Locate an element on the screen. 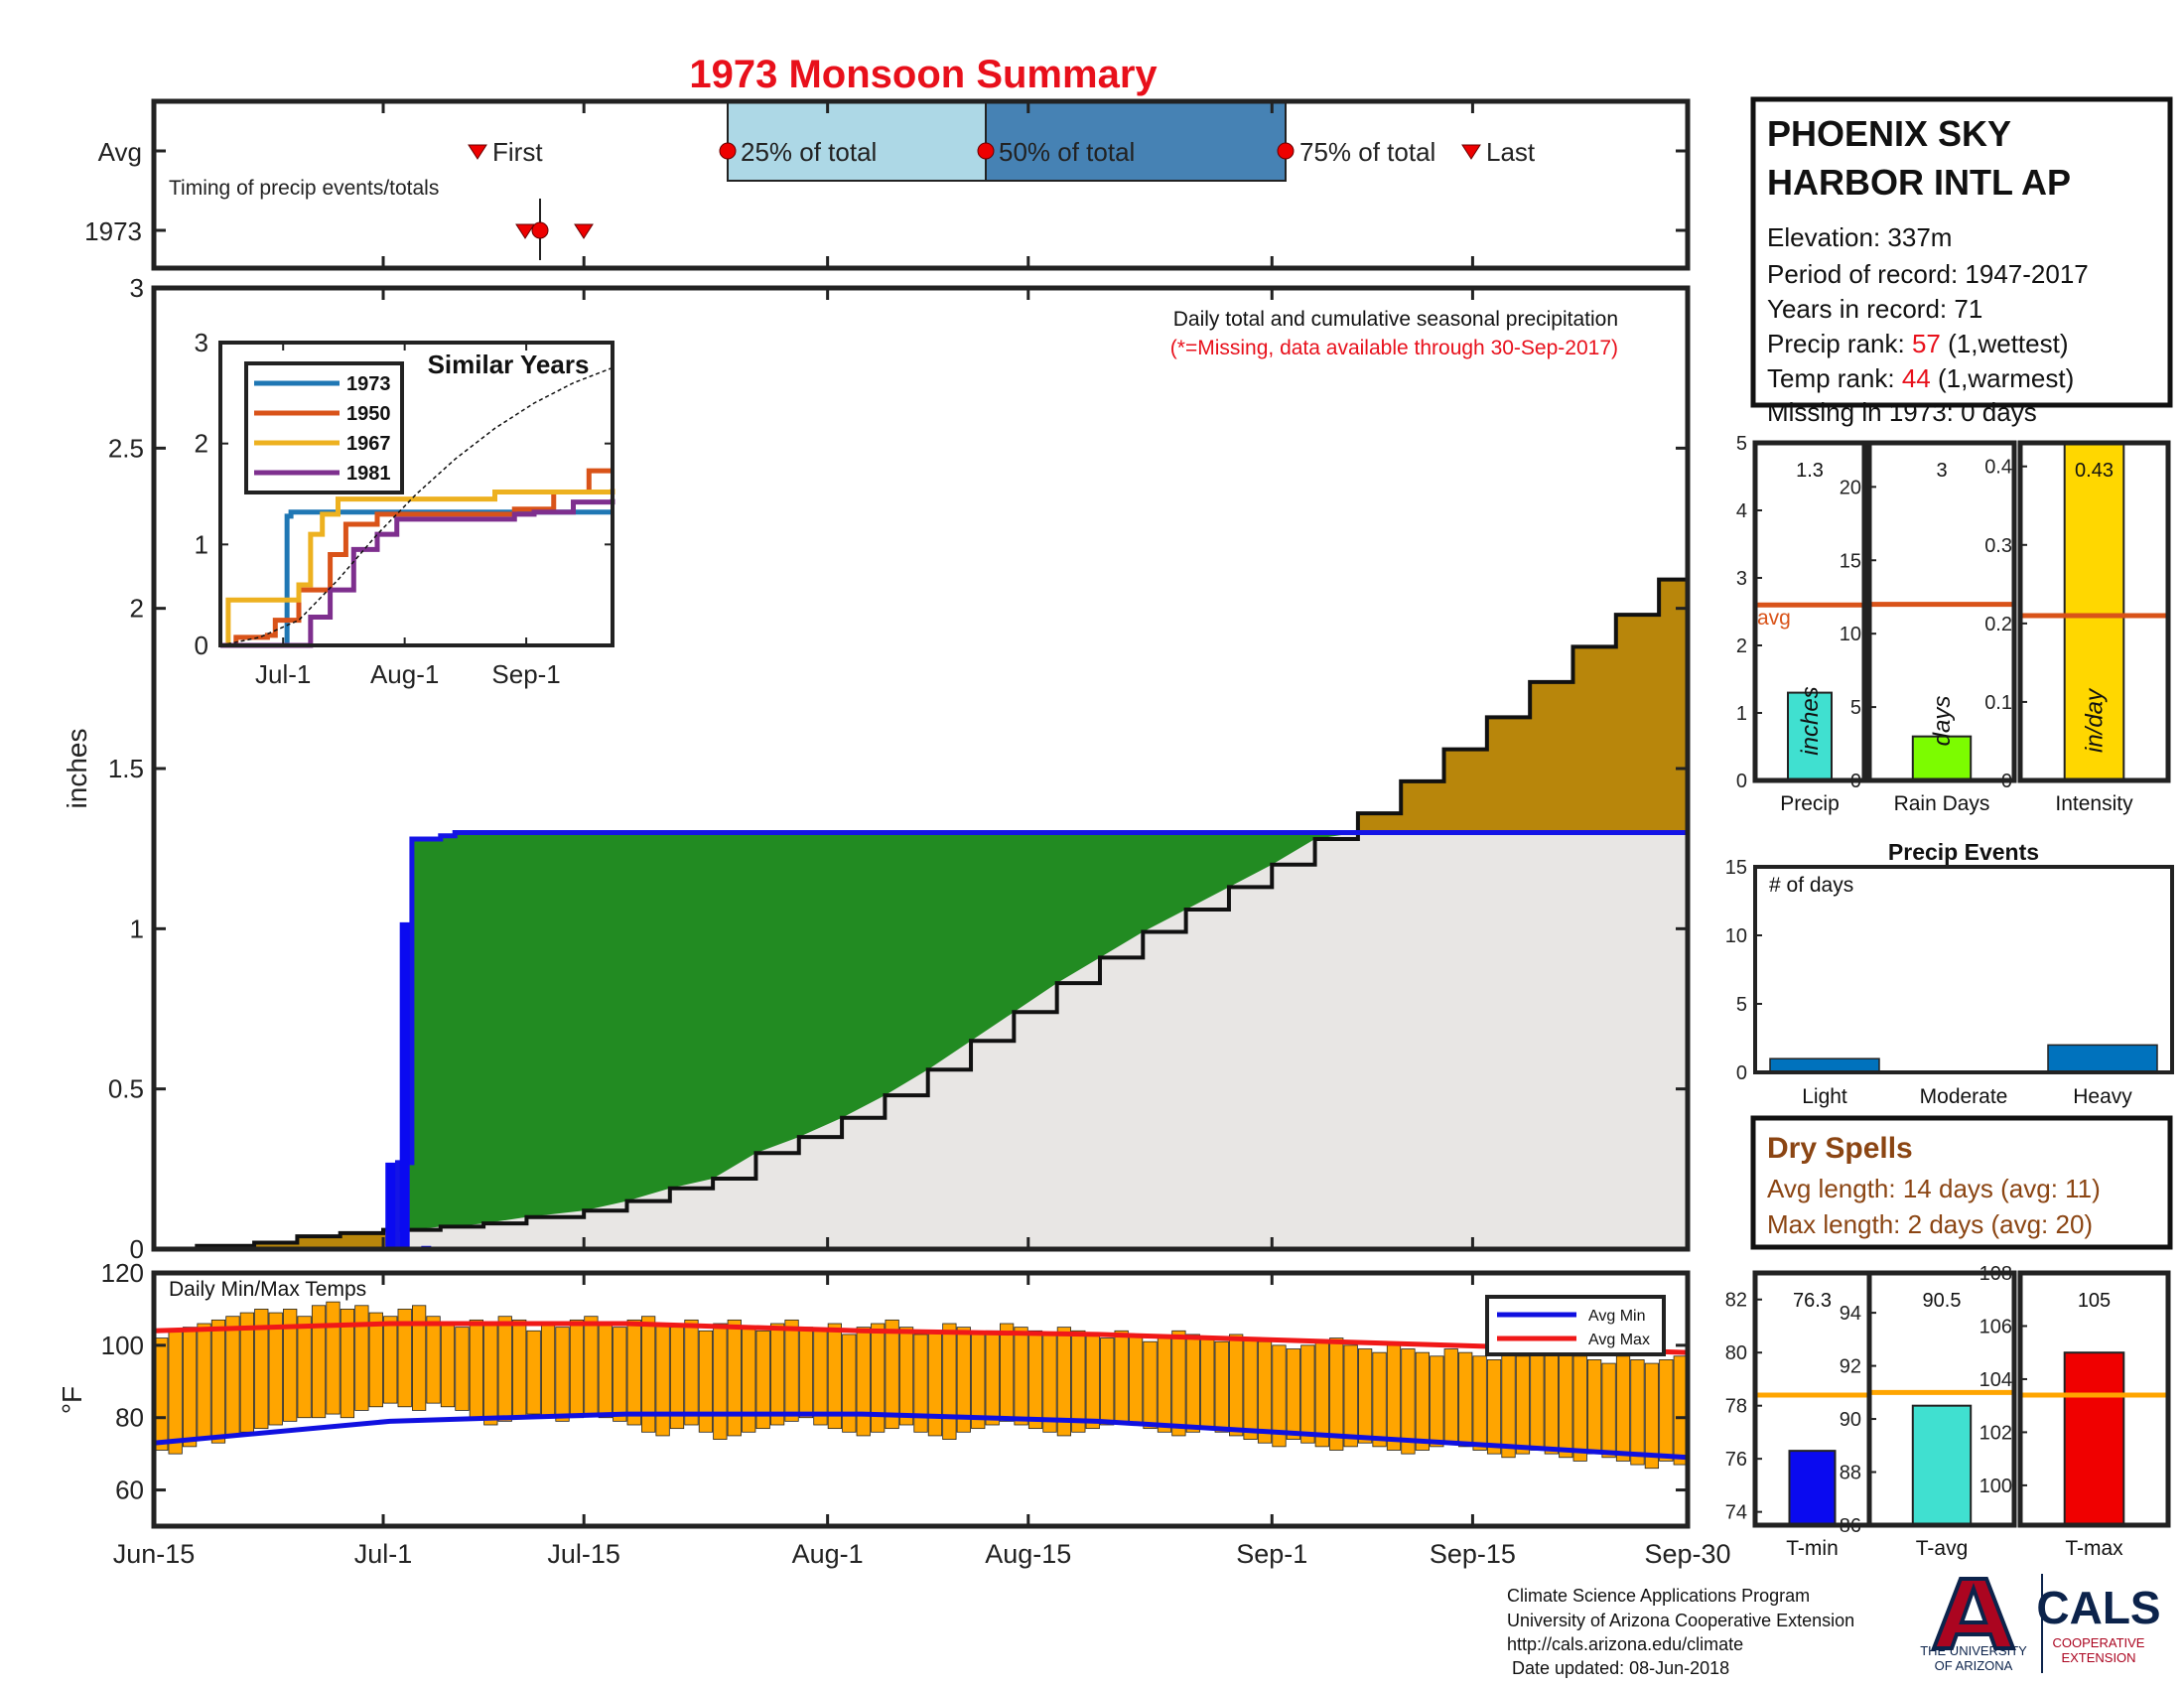 The width and height of the screenshot is (2184, 1688). tavg-panel-label: T-avg is located at coordinates (1942, 1548).